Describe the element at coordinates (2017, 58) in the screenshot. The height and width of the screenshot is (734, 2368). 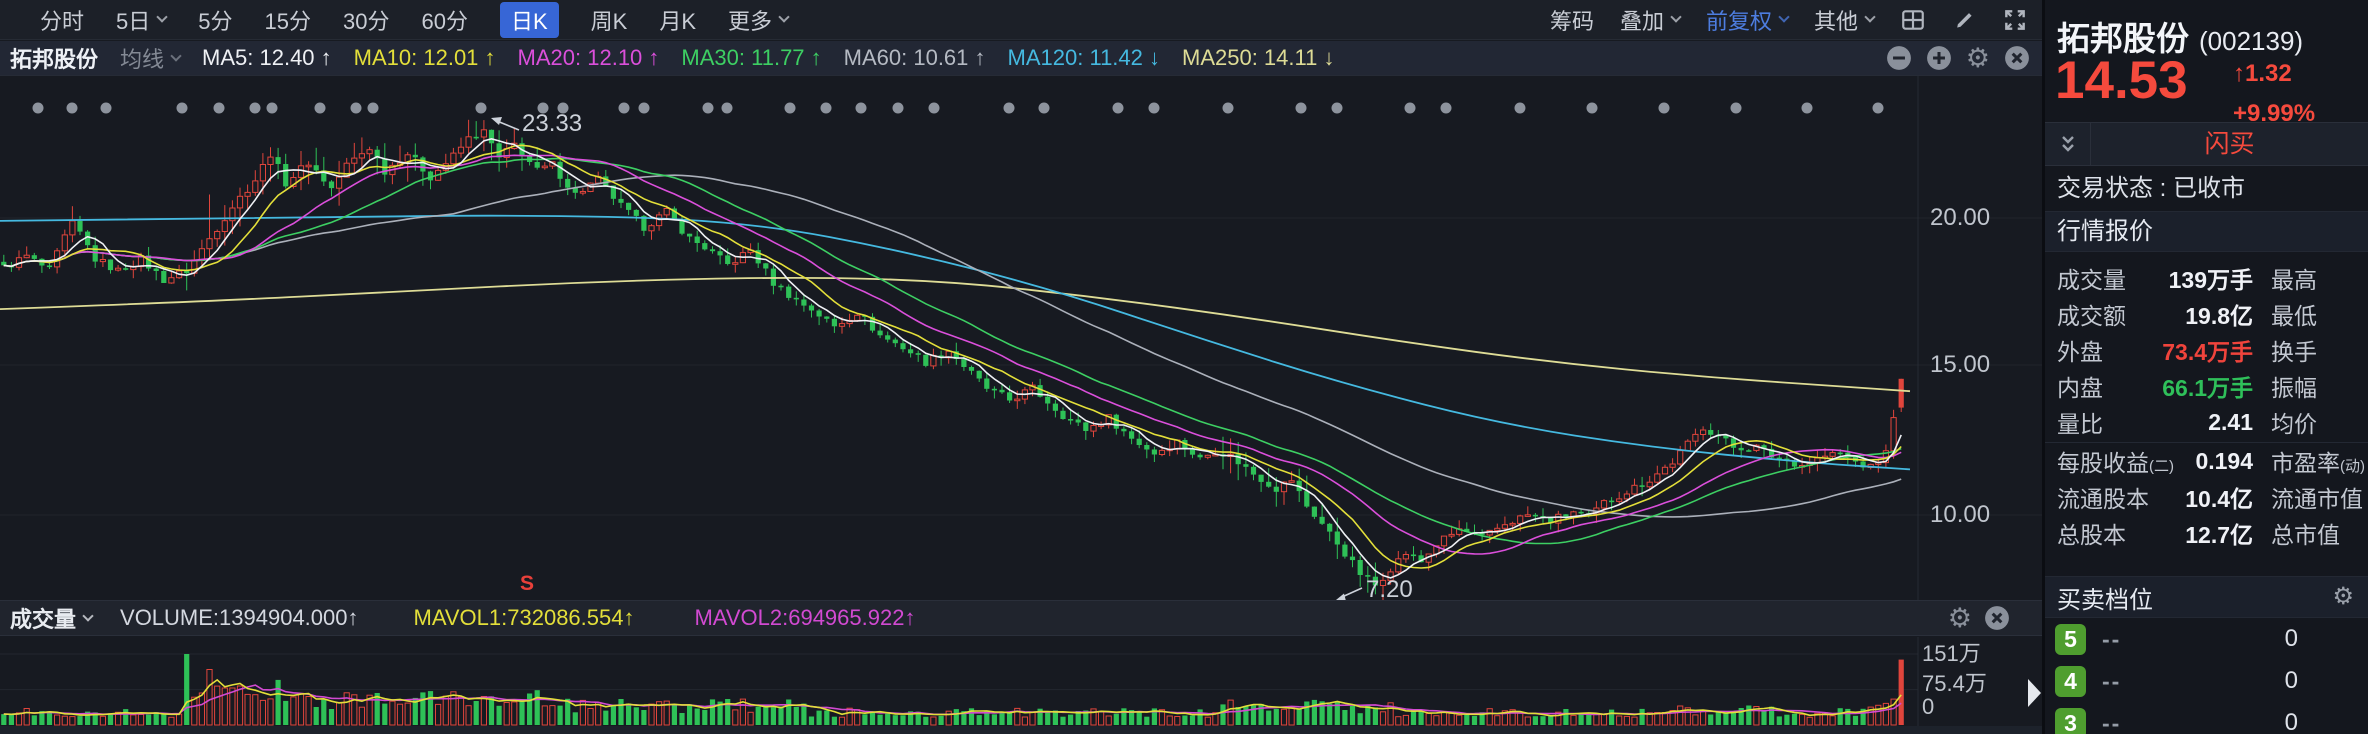
I see `pane-close-icon` at that location.